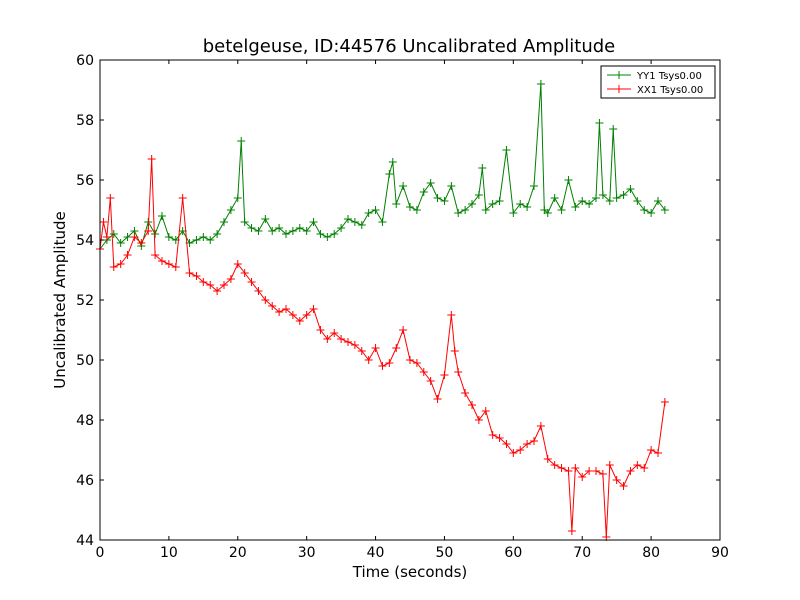  I want to click on y-tick-label: 54, so click(85, 241).